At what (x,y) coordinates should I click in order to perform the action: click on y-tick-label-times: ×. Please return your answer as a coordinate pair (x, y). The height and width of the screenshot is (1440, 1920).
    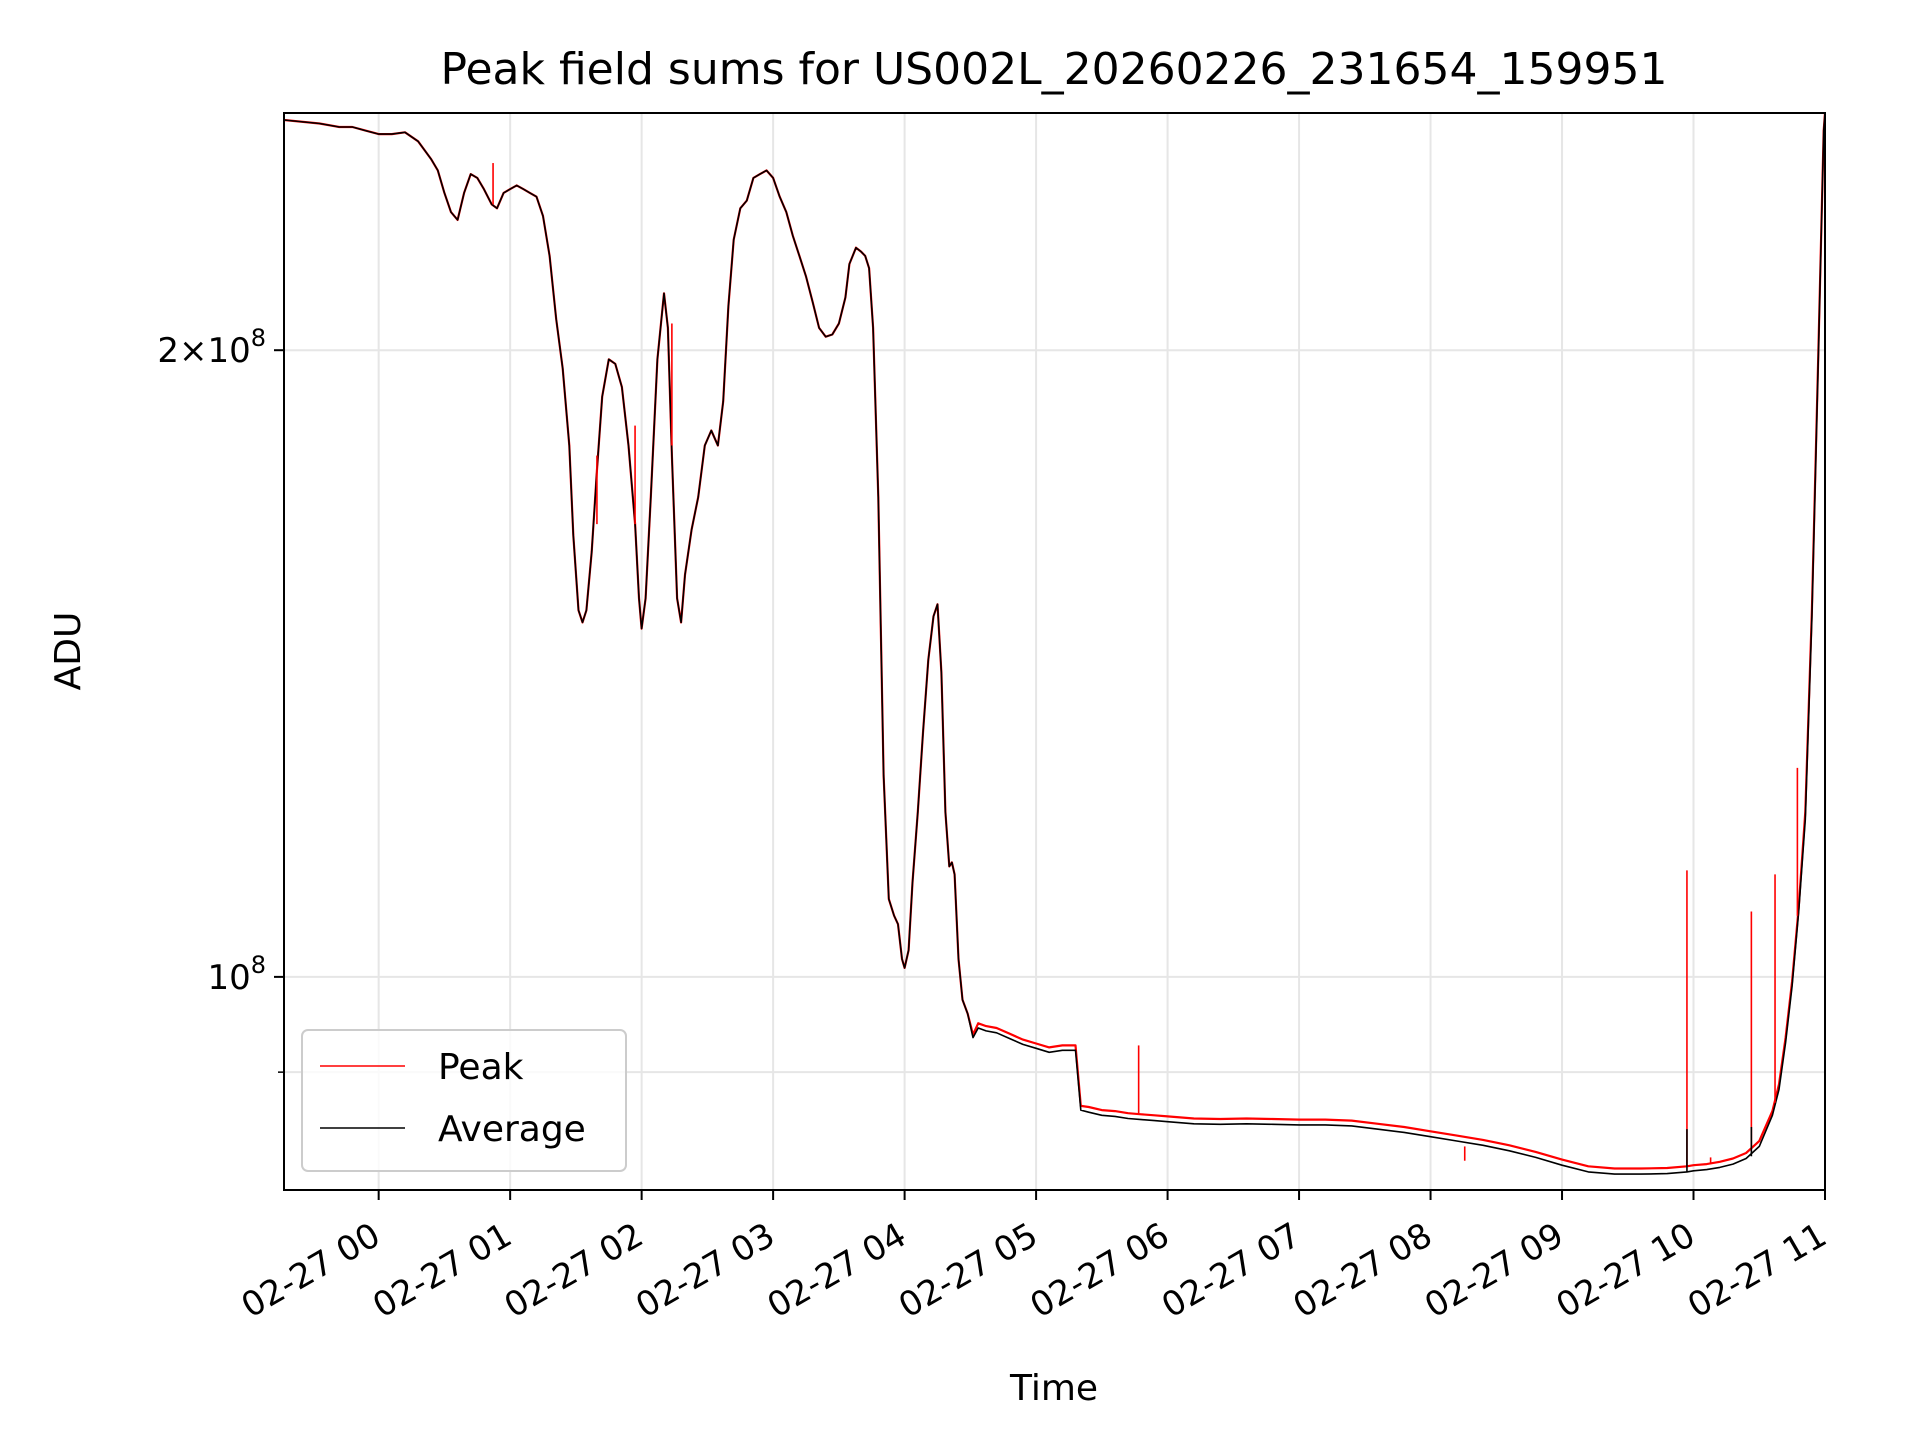
    Looking at the image, I should click on (193, 351).